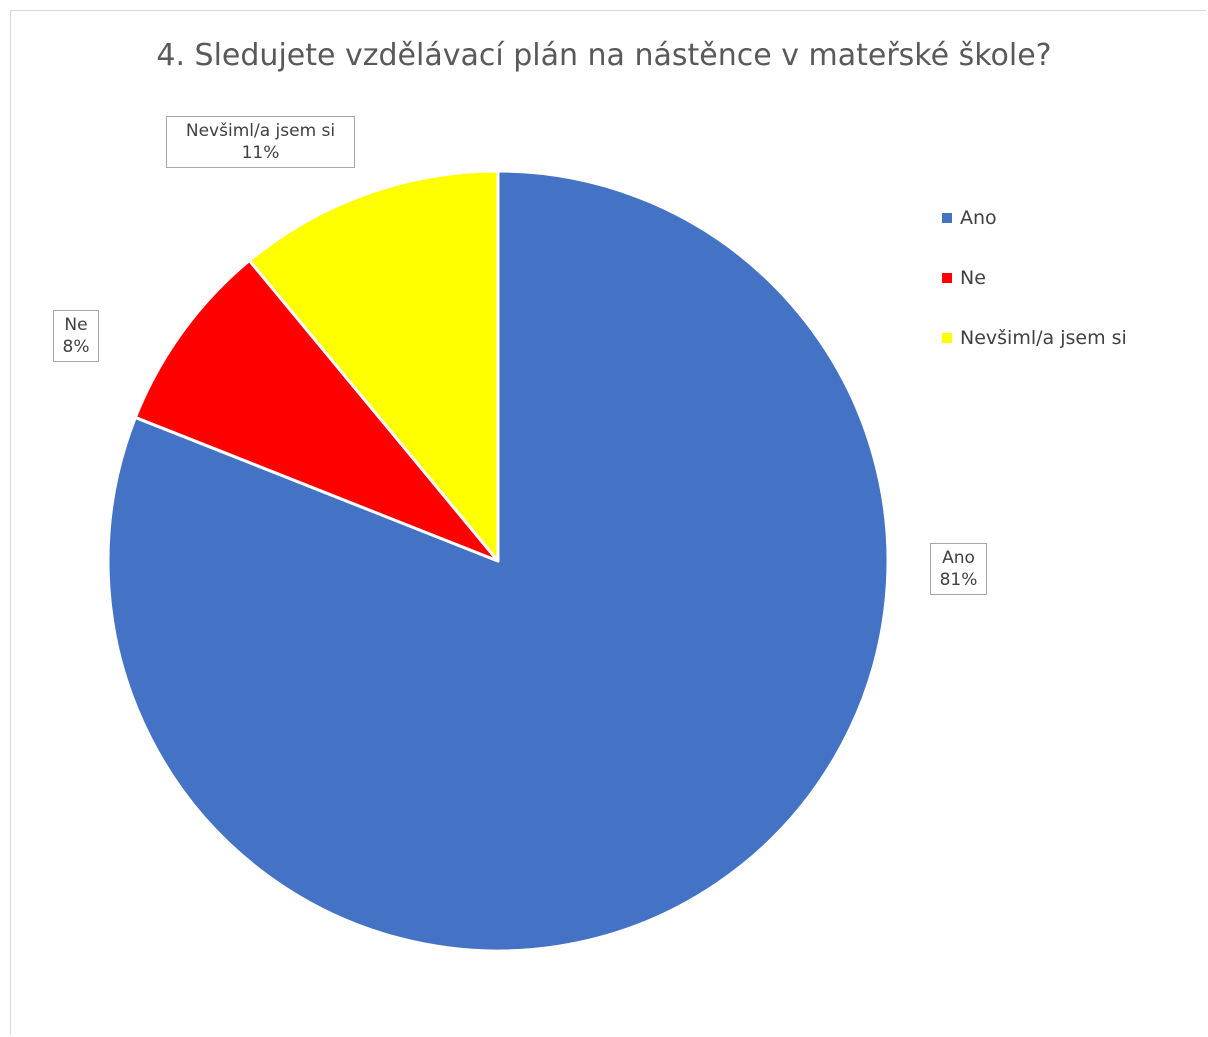  I want to click on pie-slice-ne, so click(316, 411).